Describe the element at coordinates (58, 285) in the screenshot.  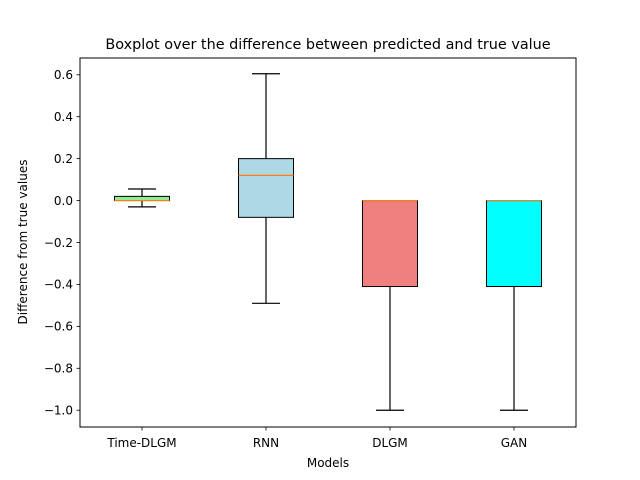
I see `y-tick-label: −0.4` at that location.